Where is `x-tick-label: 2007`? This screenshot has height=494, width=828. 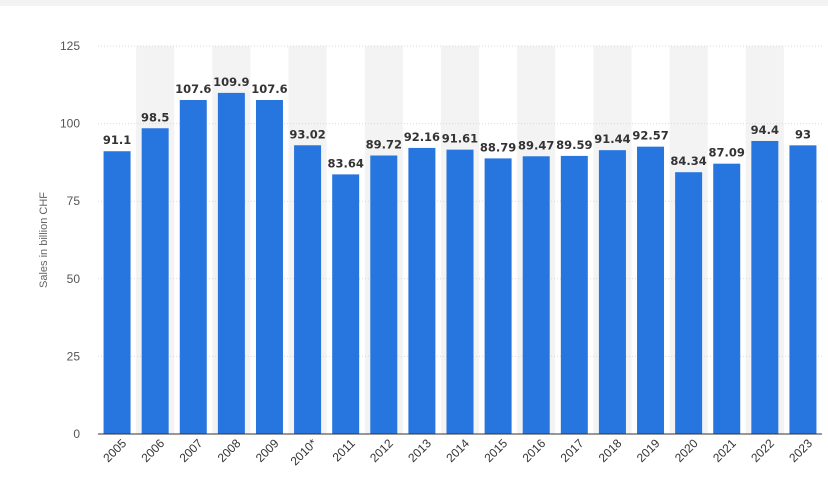 x-tick-label: 2007 is located at coordinates (191, 450).